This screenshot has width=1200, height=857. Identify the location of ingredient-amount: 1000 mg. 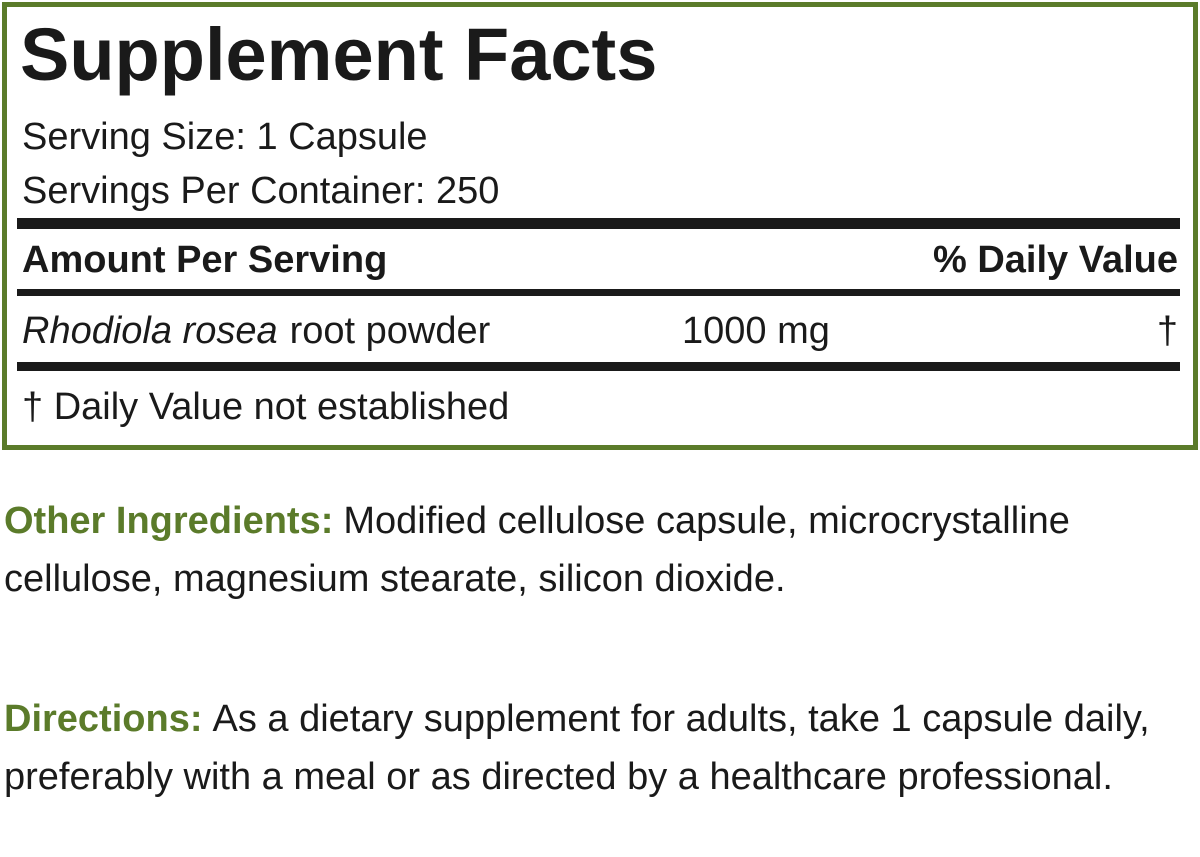
(756, 331).